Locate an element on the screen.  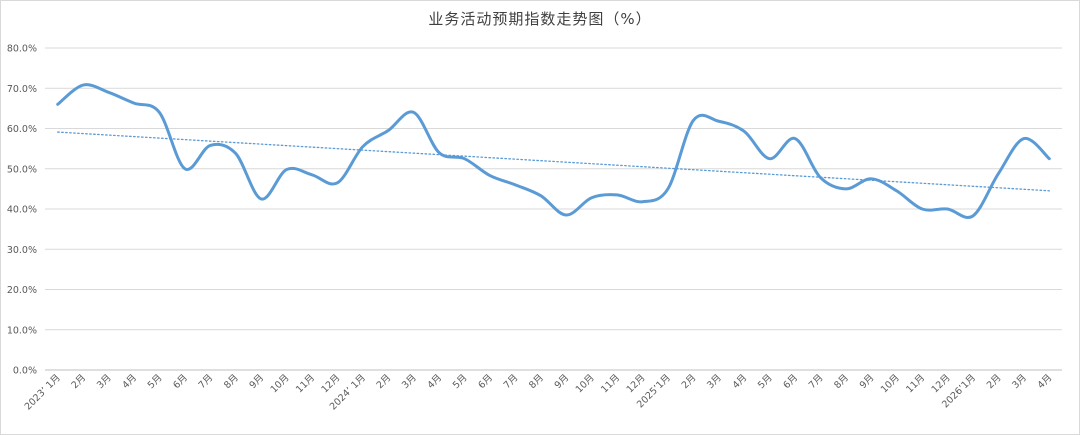
trendline-line is located at coordinates (553, 161).